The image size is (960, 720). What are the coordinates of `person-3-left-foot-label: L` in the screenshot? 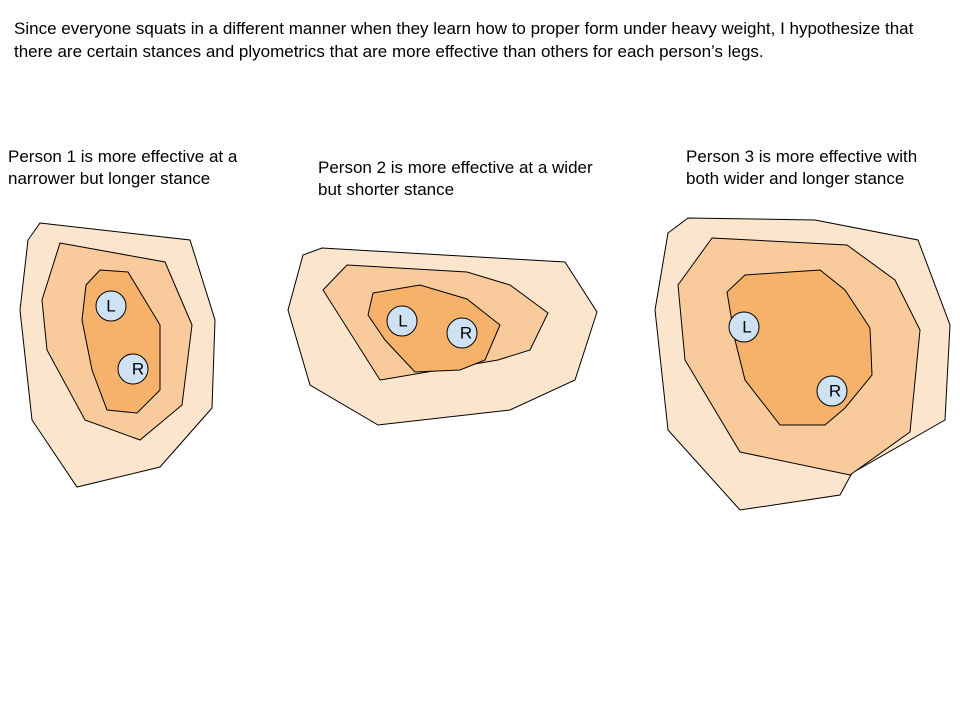 It's located at (746, 327).